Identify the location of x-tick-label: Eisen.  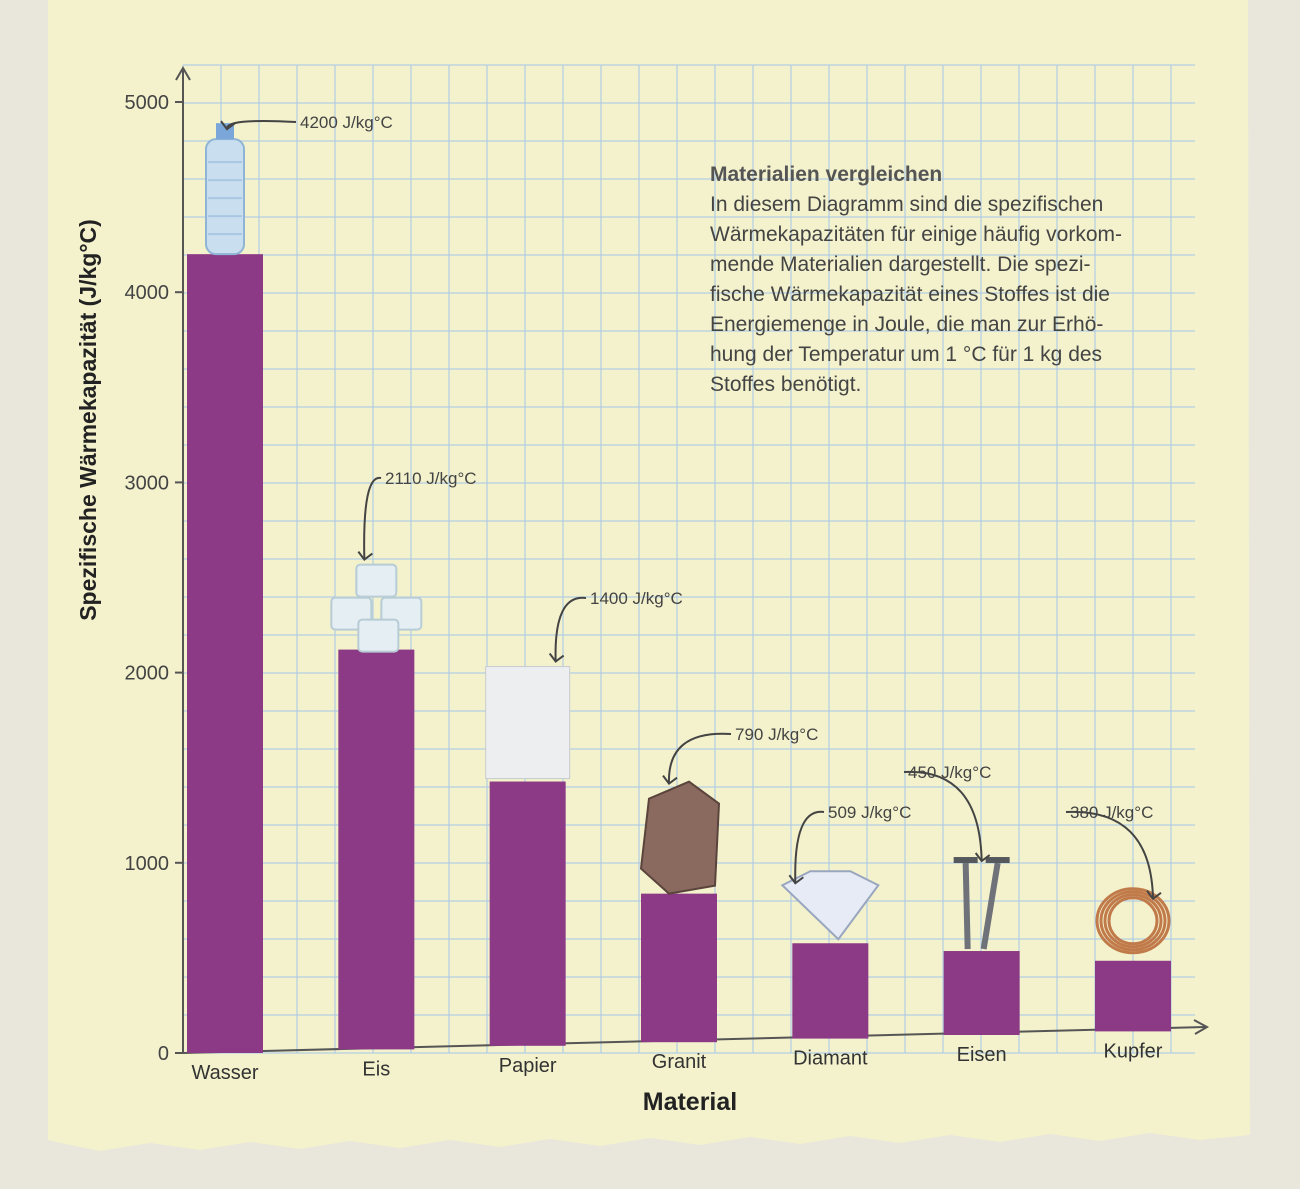
(982, 1055).